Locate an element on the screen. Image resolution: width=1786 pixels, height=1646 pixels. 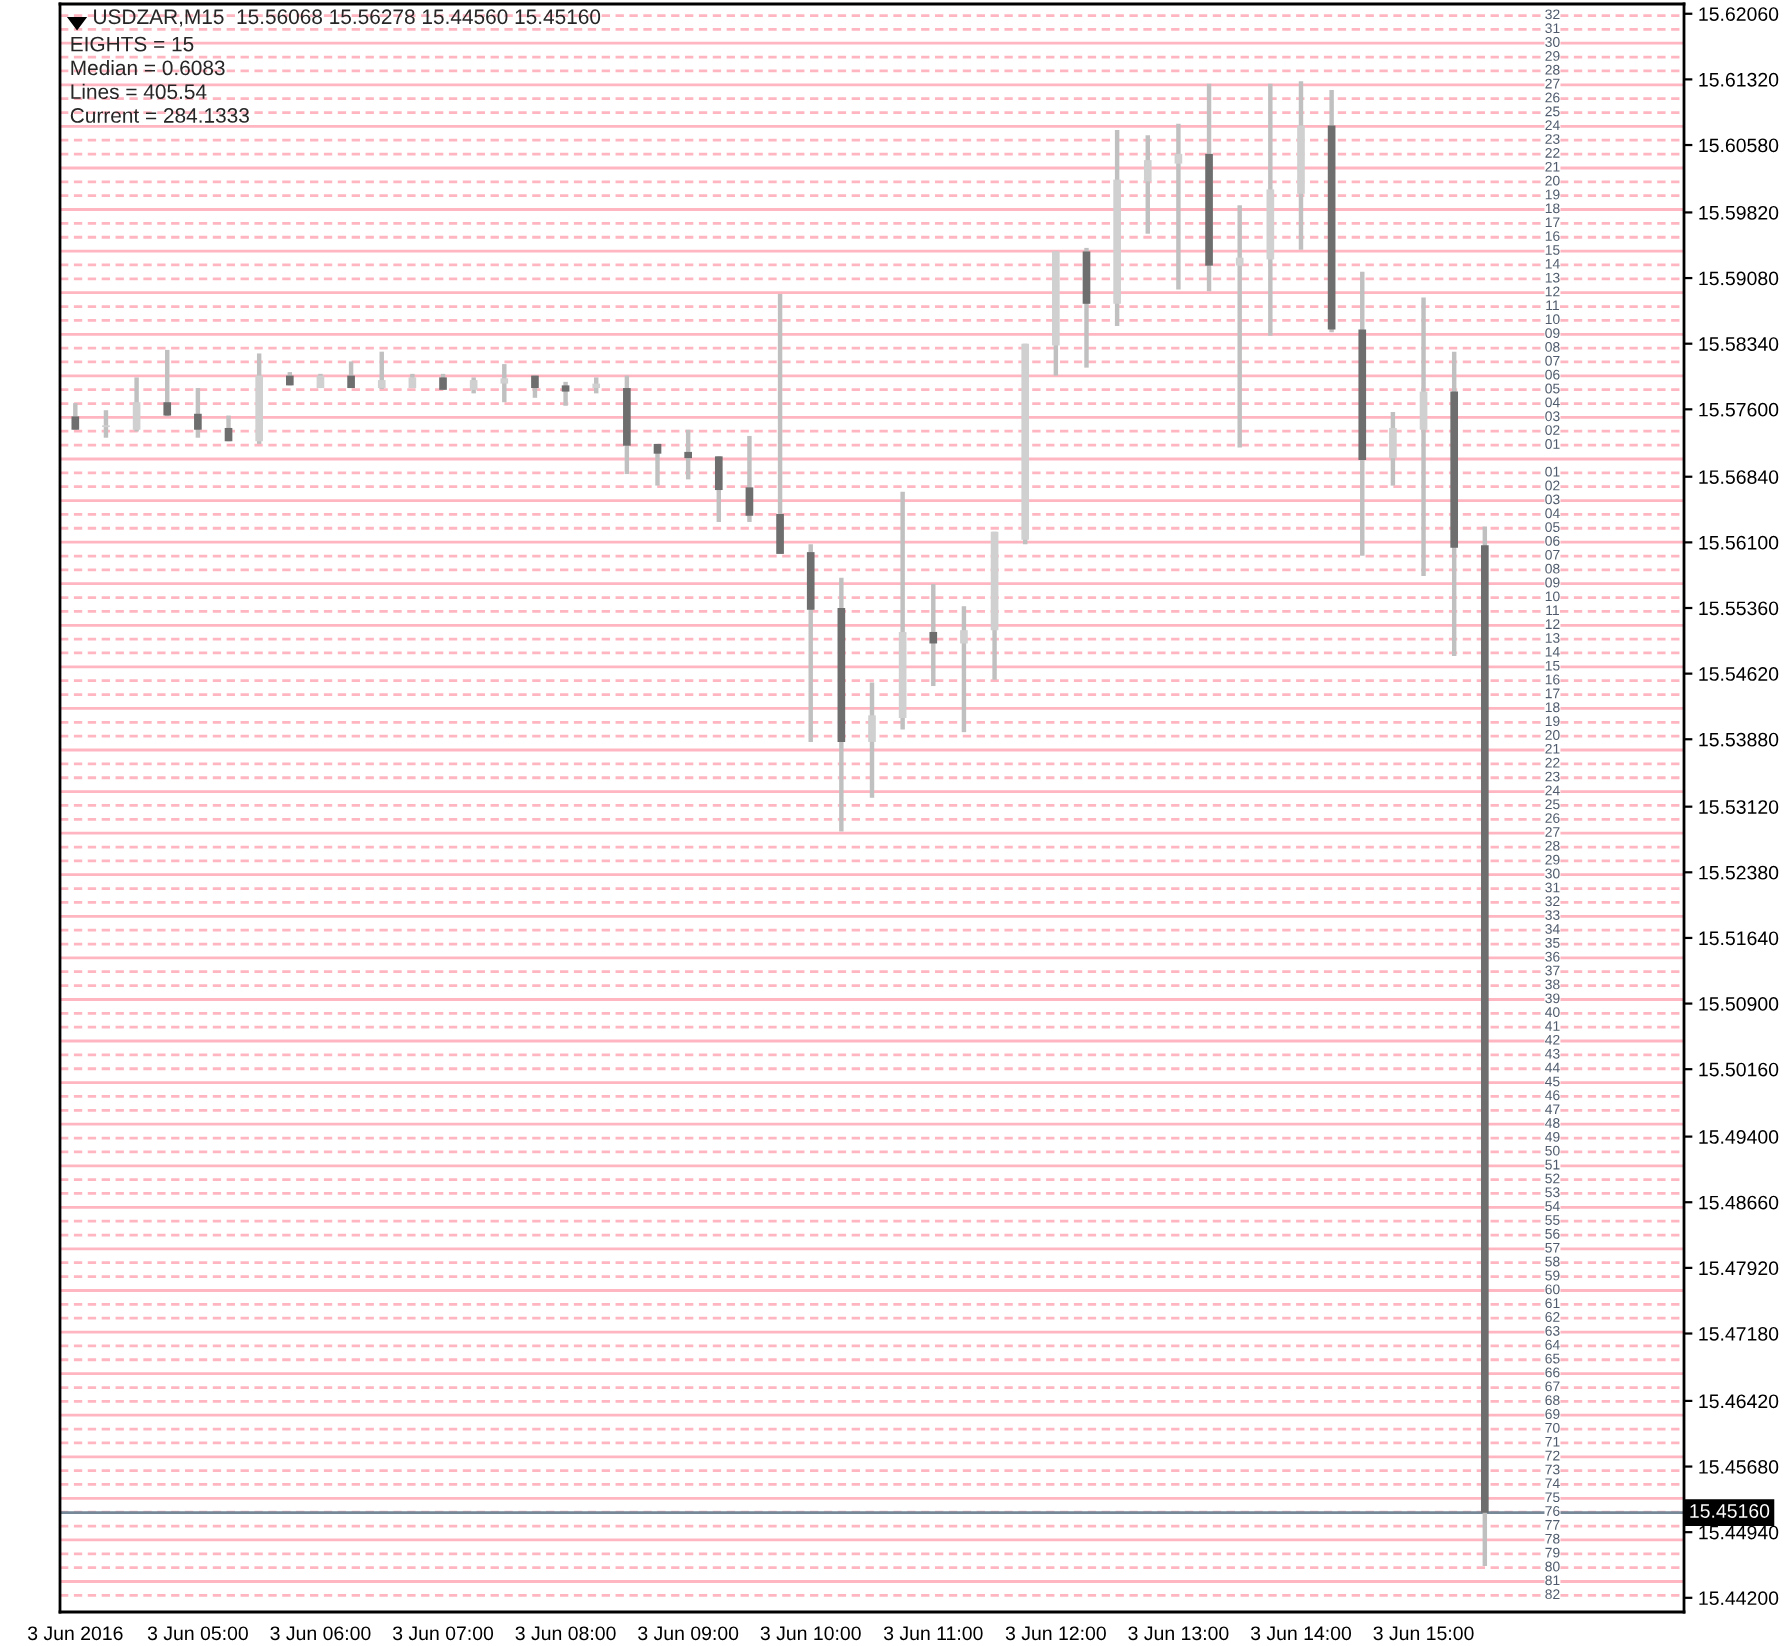
y-tick-label: 15.44940 is located at coordinates (1739, 1532).